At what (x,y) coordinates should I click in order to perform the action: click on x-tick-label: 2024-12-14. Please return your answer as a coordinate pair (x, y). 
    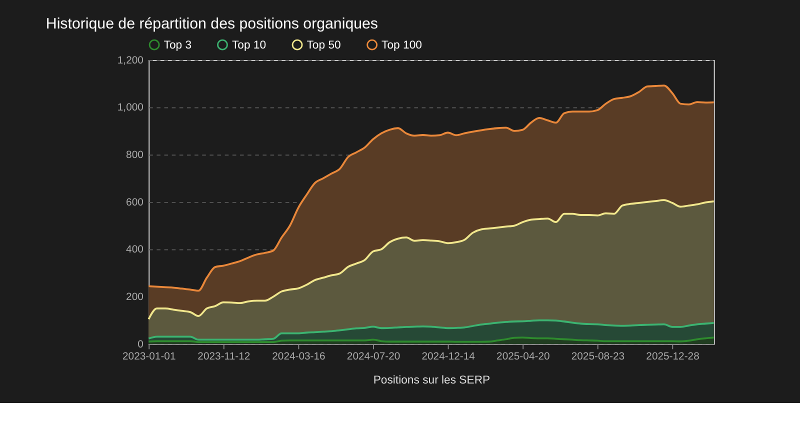
    Looking at the image, I should click on (449, 357).